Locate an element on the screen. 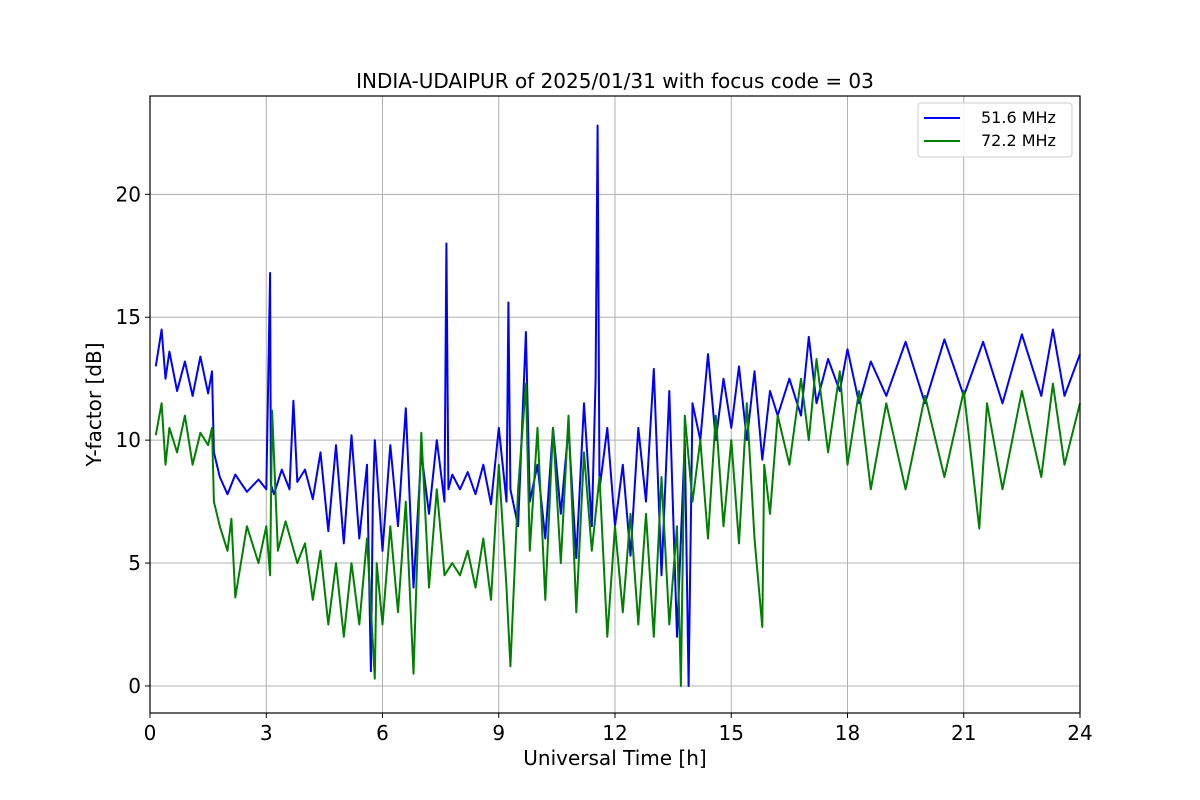  x-tick-label: 6 is located at coordinates (382, 733).